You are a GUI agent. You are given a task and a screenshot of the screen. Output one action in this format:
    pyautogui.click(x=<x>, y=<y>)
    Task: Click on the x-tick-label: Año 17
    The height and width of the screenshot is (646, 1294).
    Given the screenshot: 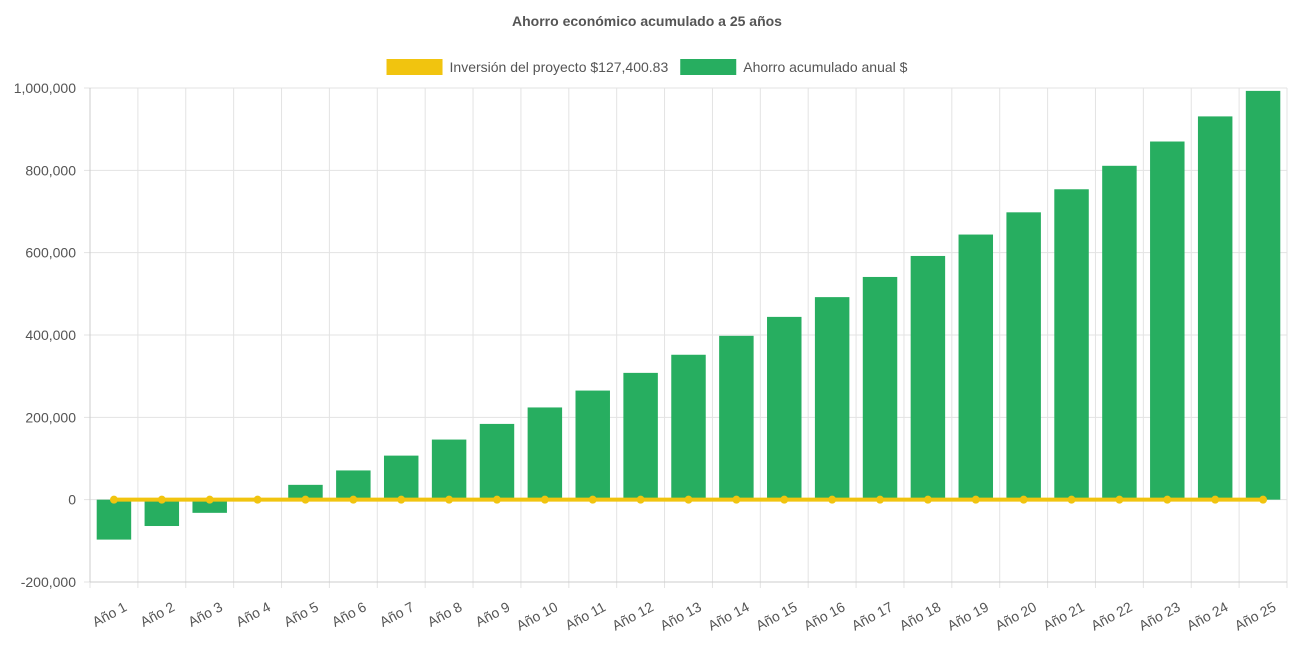 What is the action you would take?
    pyautogui.click(x=872, y=615)
    